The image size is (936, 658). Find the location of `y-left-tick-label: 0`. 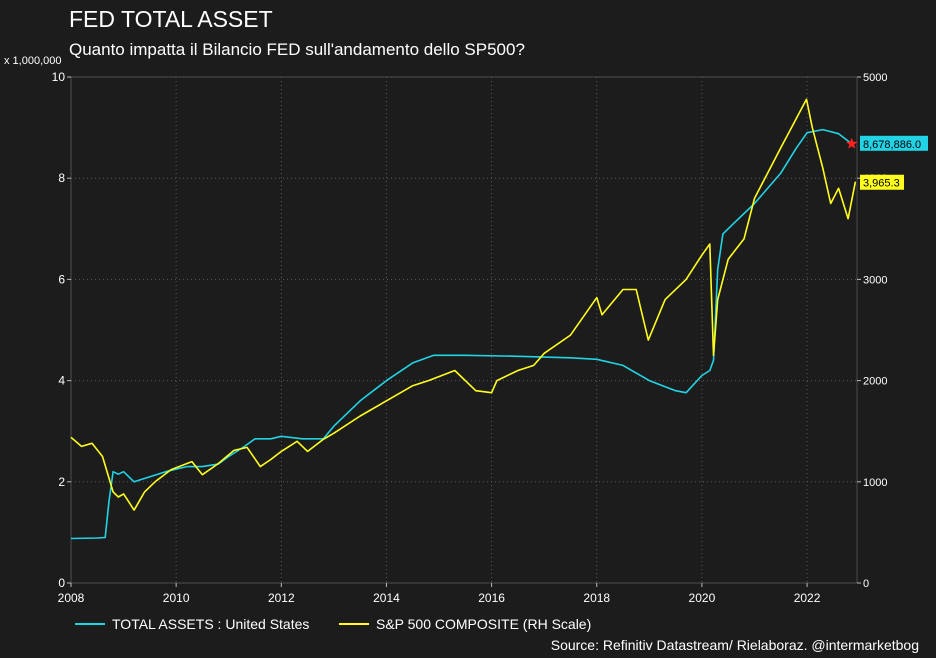

y-left-tick-label: 0 is located at coordinates (61, 583).